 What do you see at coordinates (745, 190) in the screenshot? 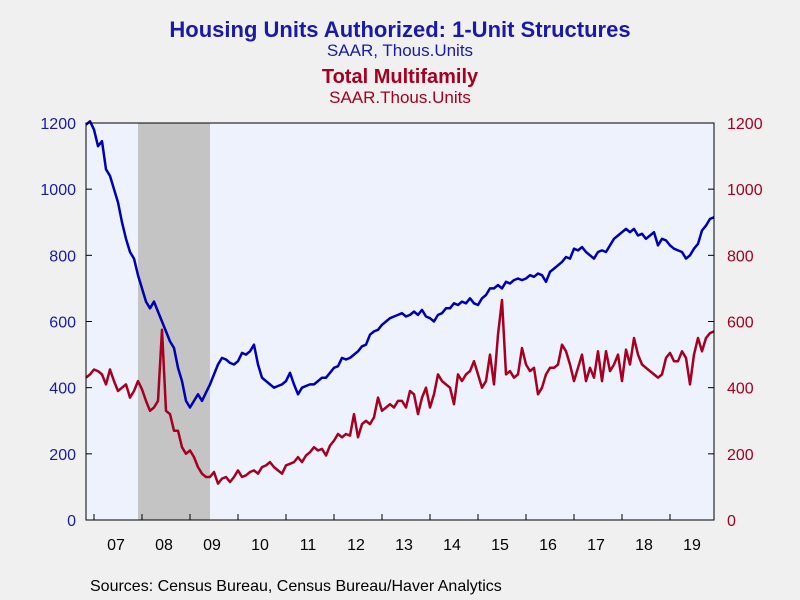
I see `y-right-tick-label: 1000` at bounding box center [745, 190].